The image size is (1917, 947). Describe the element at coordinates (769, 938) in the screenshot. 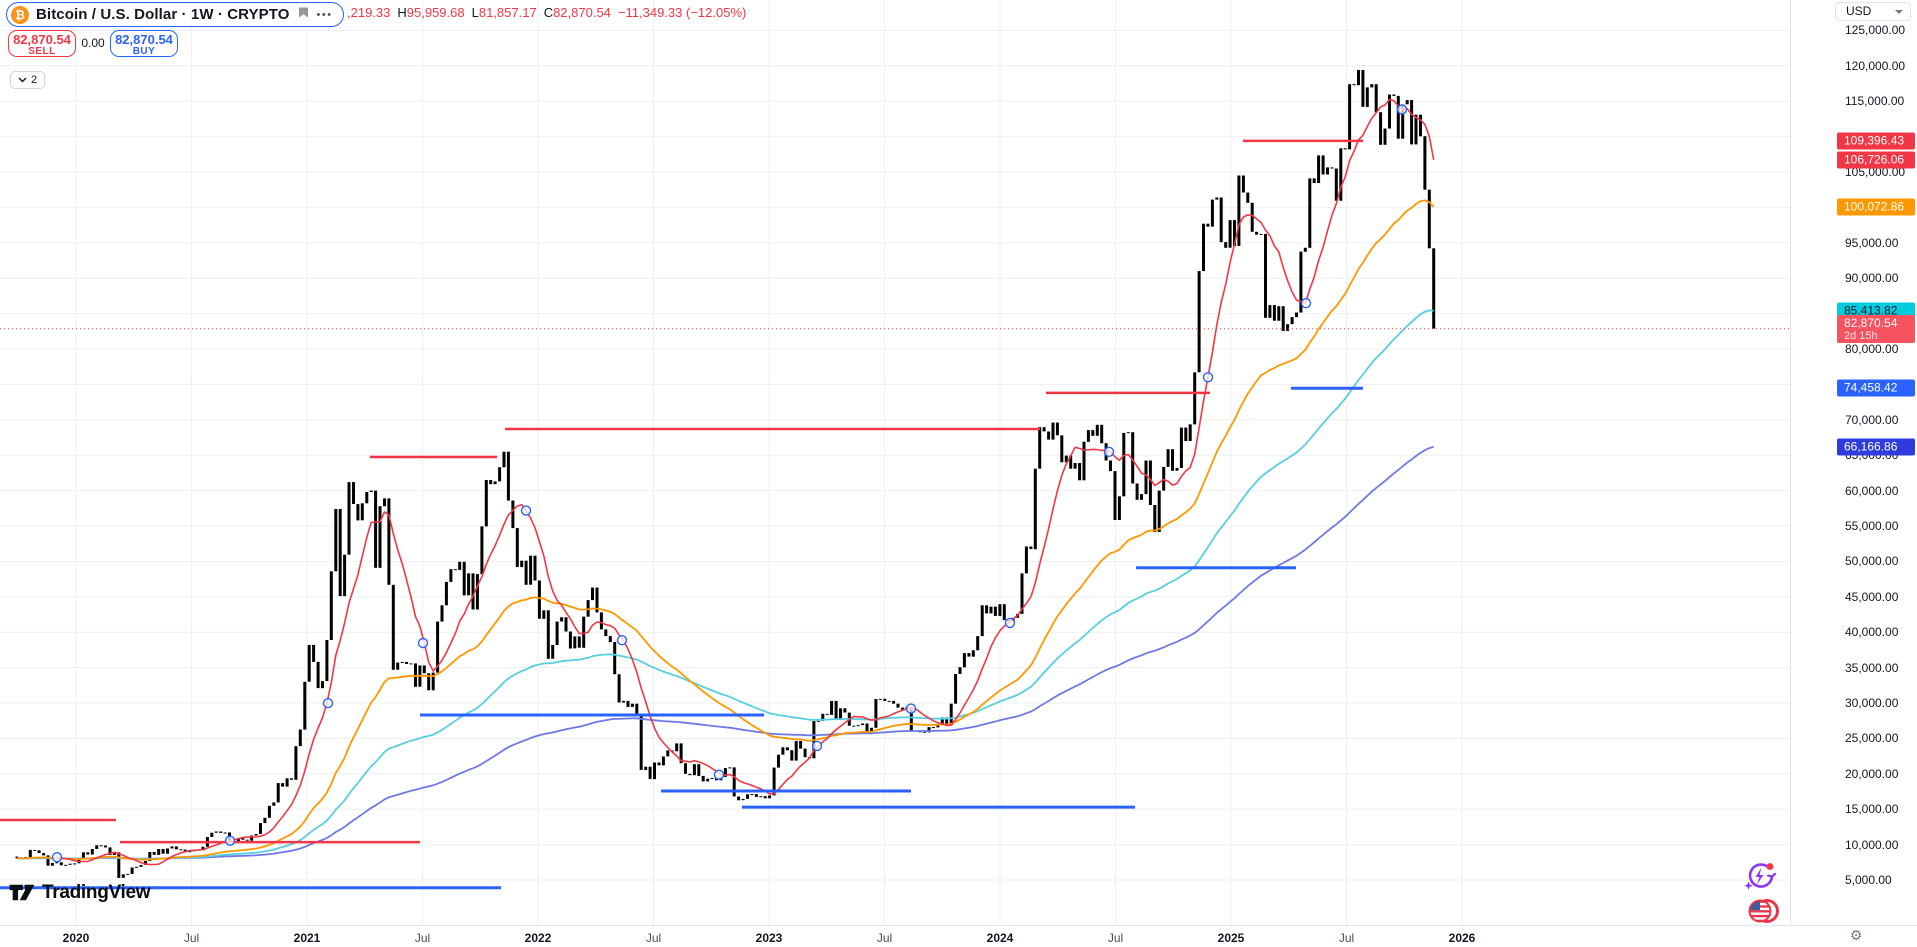

I see `time-tick-label: 2023` at that location.